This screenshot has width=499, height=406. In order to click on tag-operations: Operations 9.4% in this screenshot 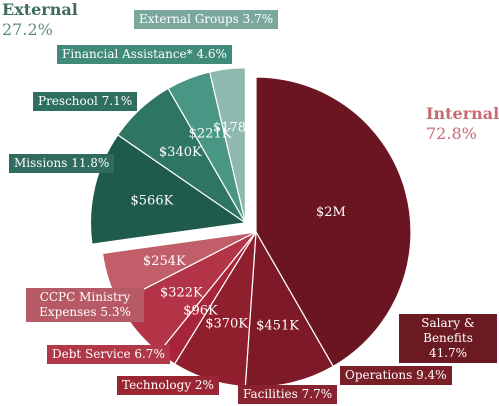, I will do `click(396, 375)`.